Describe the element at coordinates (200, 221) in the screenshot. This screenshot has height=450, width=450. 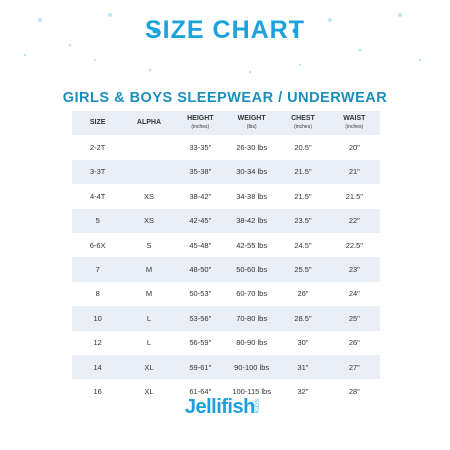
I see `table-cell: 42-45"` at that location.